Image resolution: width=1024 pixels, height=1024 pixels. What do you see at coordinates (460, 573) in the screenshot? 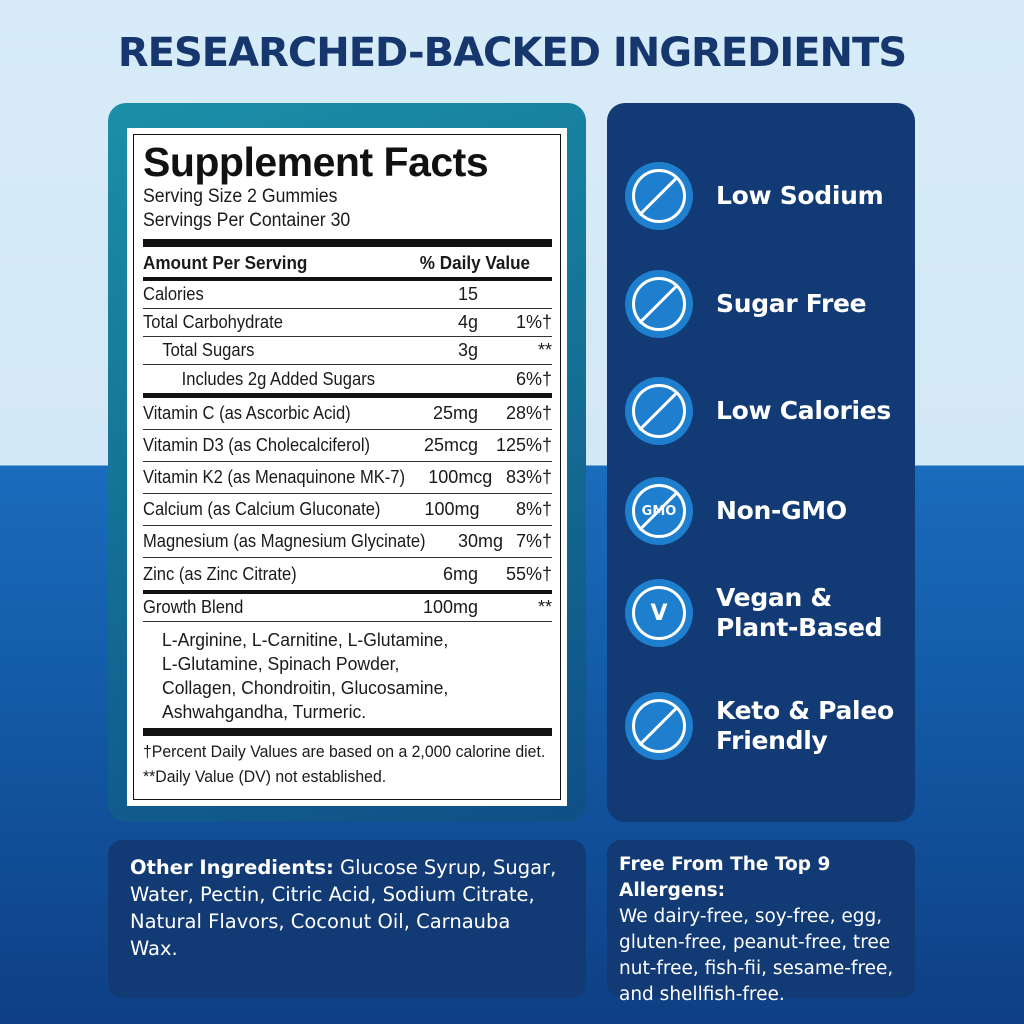
I see `nutrient-amount: 6mg` at bounding box center [460, 573].